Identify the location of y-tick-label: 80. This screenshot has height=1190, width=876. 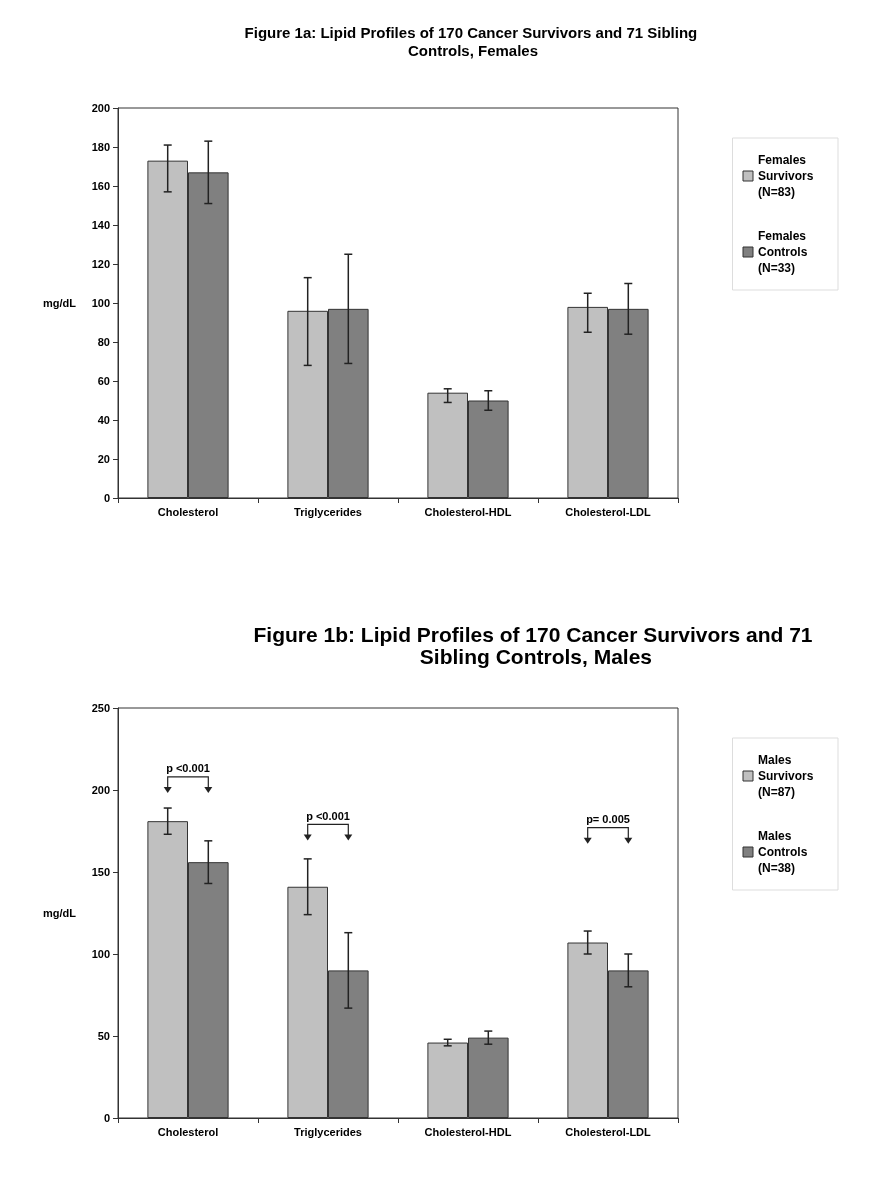
(103, 342).